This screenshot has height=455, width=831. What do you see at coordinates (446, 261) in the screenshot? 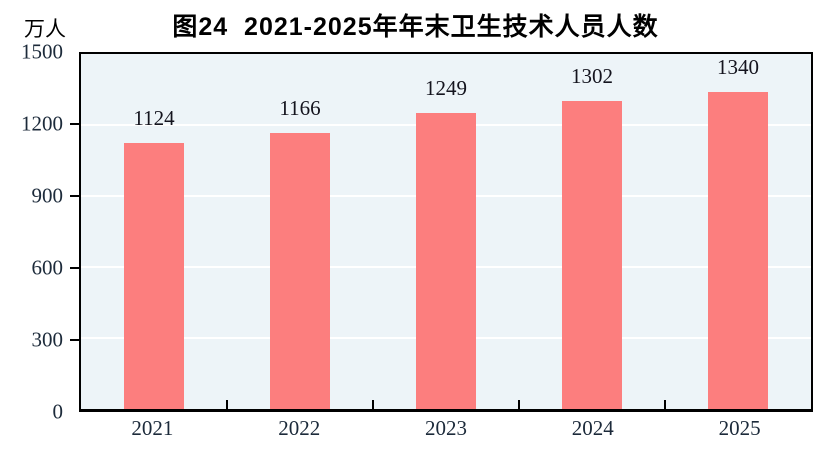
I see `bar-2023` at bounding box center [446, 261].